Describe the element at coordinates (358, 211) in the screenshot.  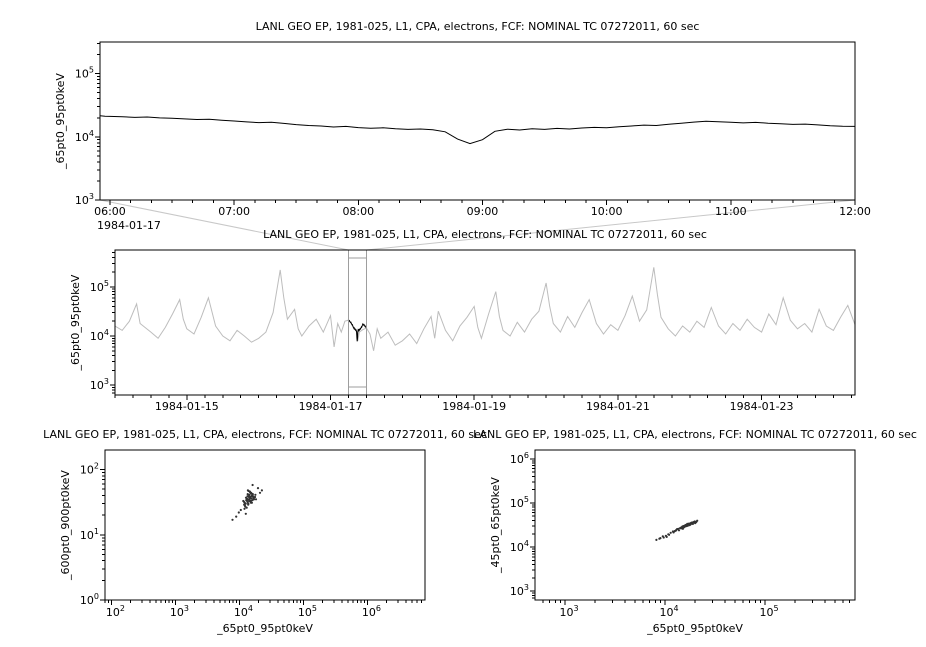
I see `x-tick-label: 08:00` at that location.